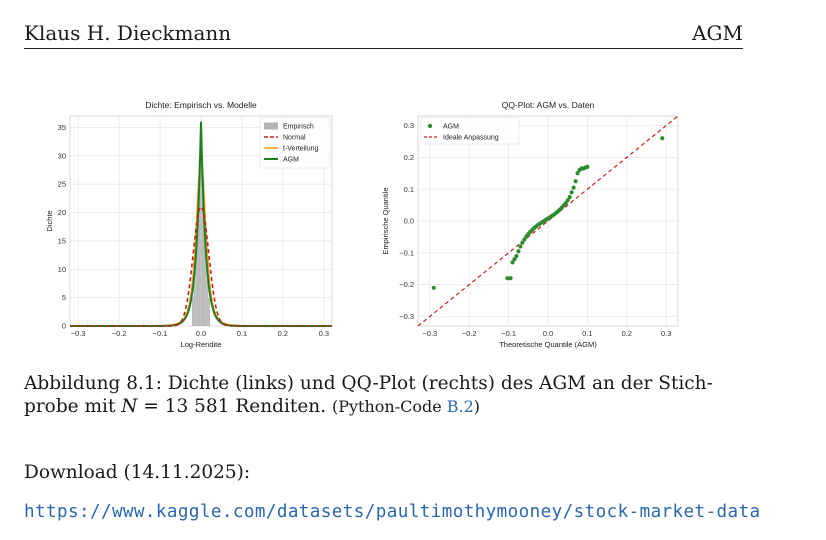 Image resolution: width=826 pixels, height=540 pixels. I want to click on caption-math-eq: = 13 581, so click(186, 406).